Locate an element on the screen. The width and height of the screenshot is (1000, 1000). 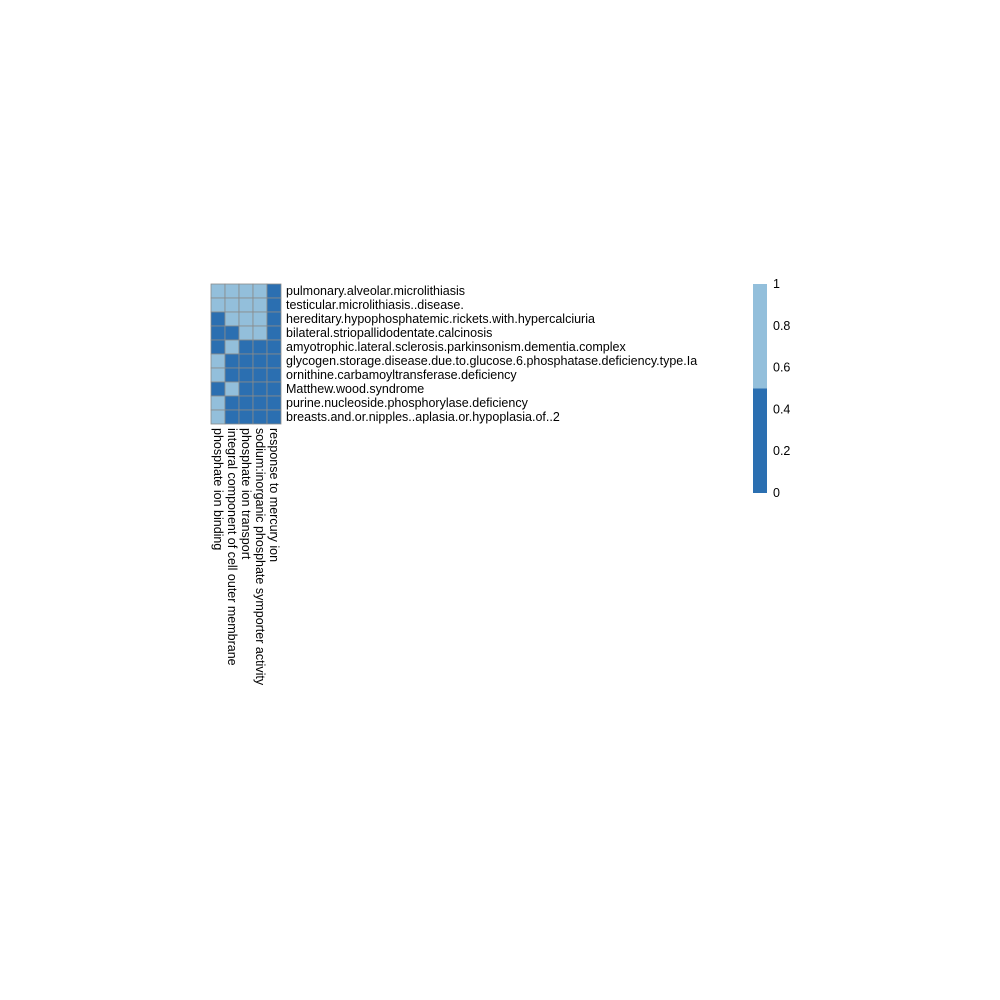
legend-tick-label: 1 is located at coordinates (776, 284).